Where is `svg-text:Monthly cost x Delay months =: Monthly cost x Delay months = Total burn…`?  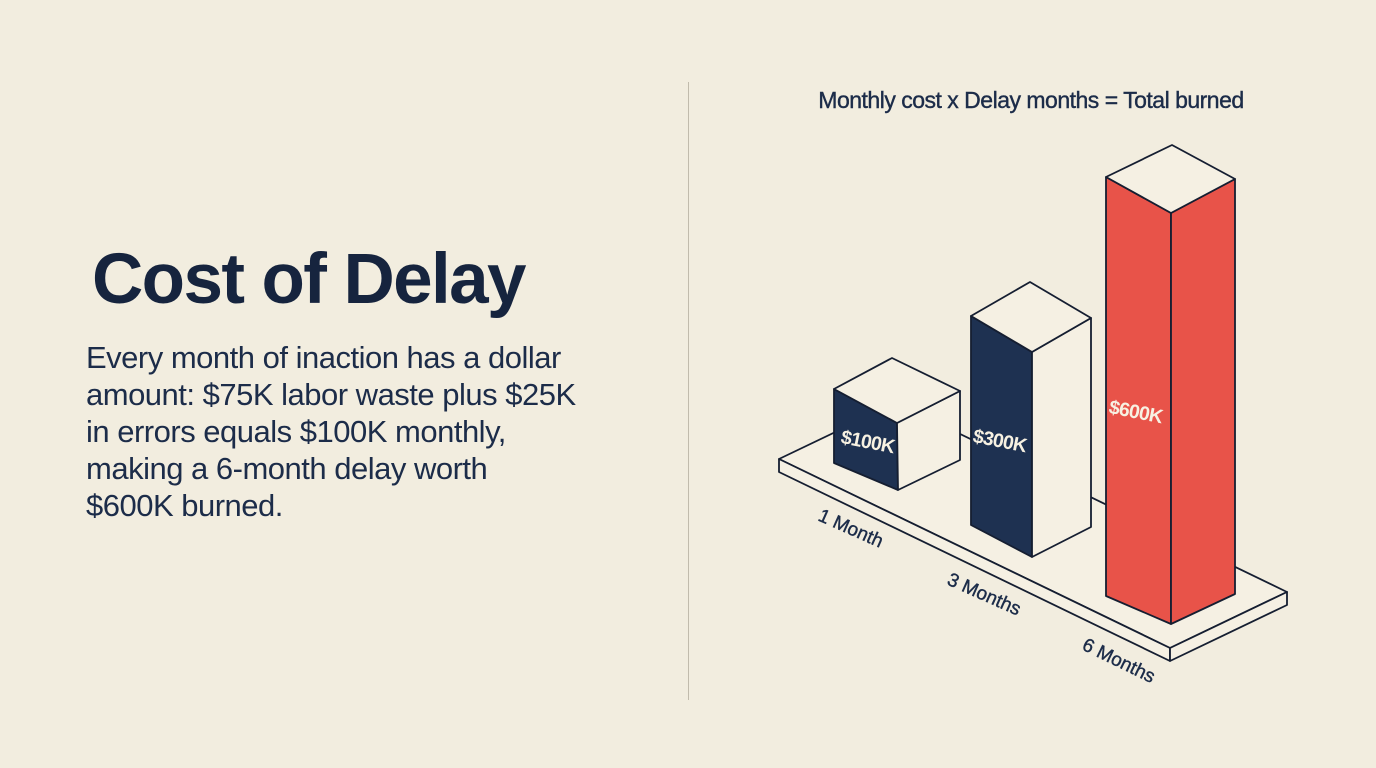 svg-text:Monthly cost x Delay months =: Monthly cost x Delay months = Total burn… is located at coordinates (1030, 100).